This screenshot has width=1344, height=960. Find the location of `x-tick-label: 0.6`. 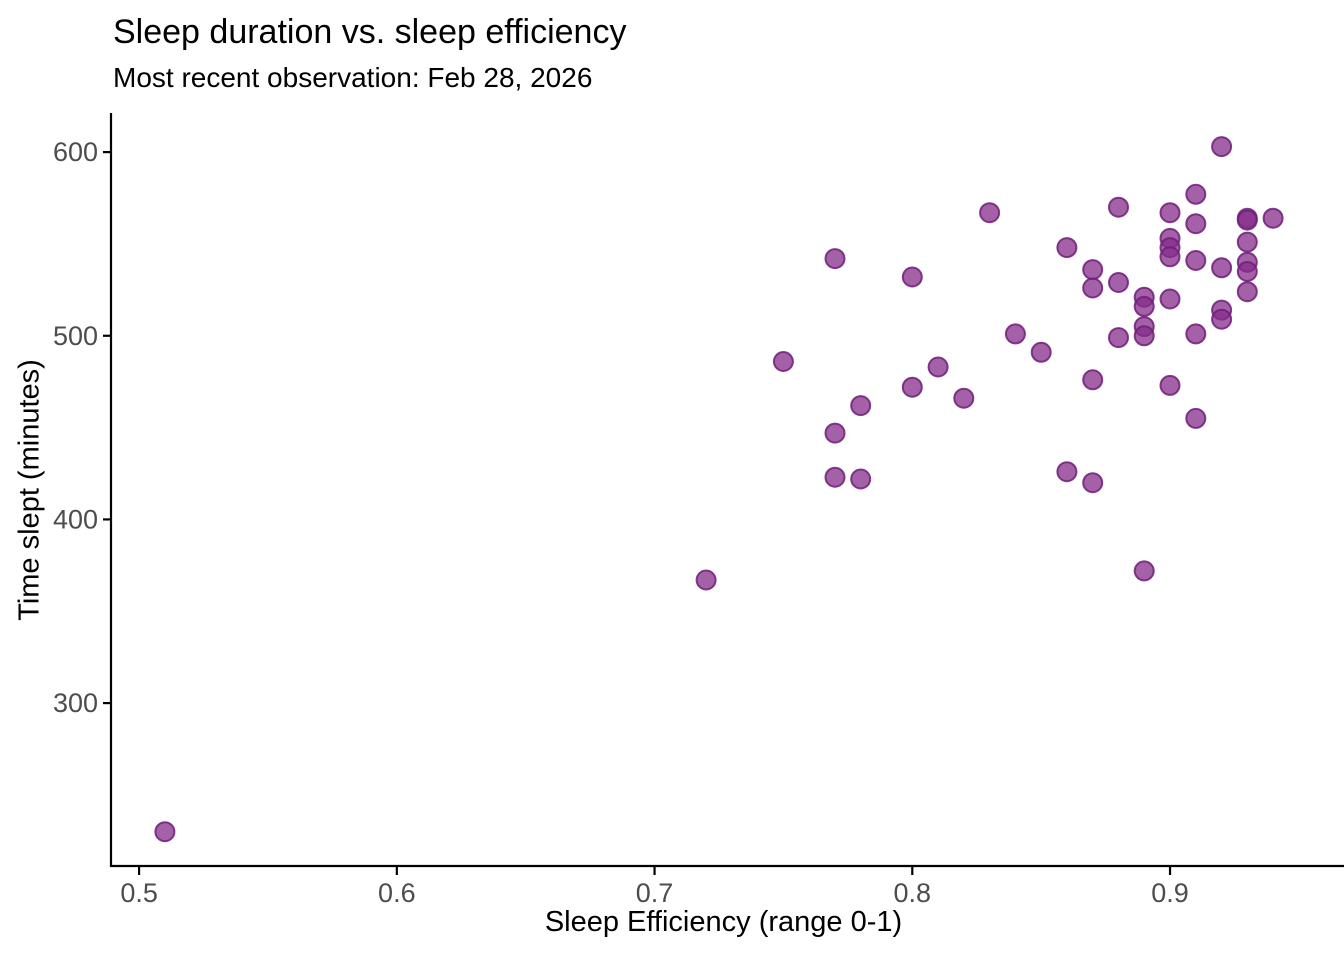

x-tick-label: 0.6 is located at coordinates (397, 893).